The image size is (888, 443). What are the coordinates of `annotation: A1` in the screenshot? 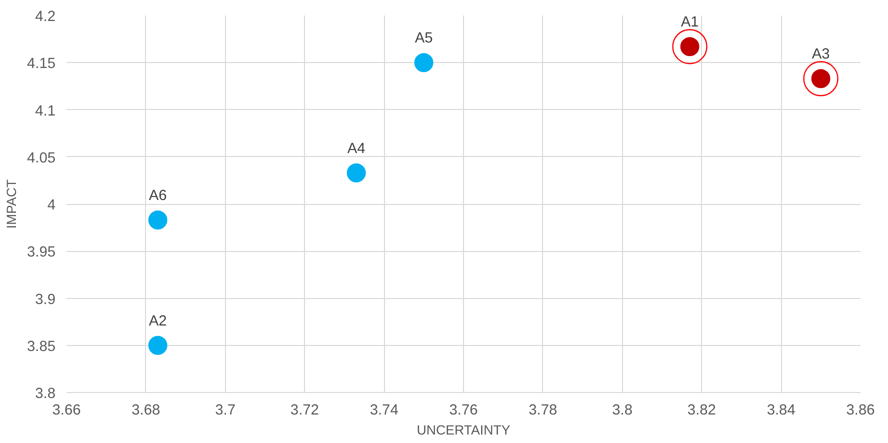 It's located at (689, 22).